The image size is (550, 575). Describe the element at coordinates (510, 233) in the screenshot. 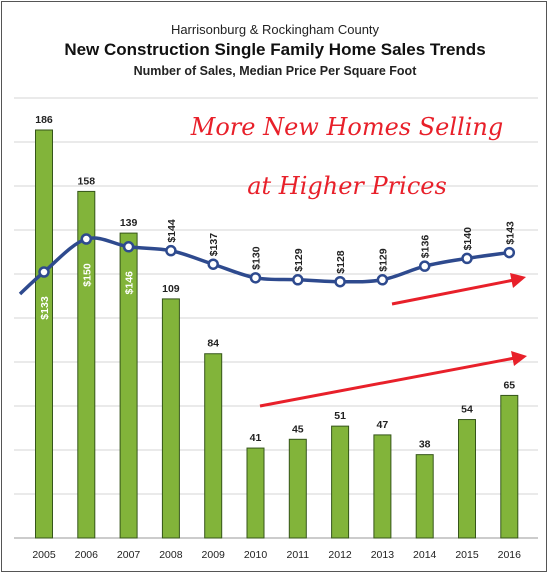

I see `price-label-2016: $143` at that location.